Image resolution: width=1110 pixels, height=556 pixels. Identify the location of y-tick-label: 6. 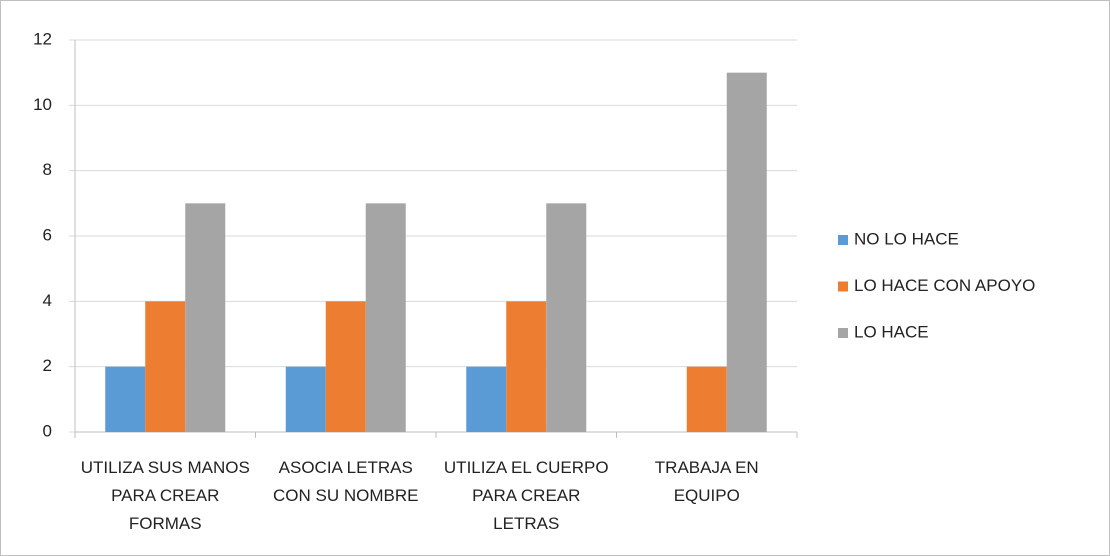
(47, 234).